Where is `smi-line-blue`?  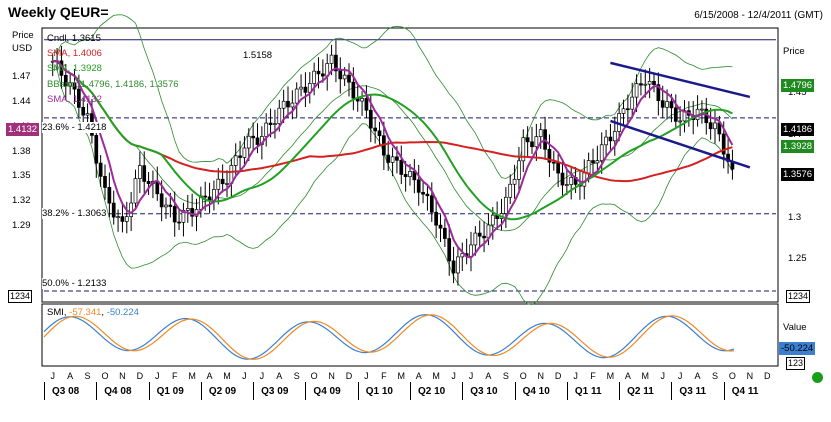
smi-line-blue is located at coordinates (389, 337).